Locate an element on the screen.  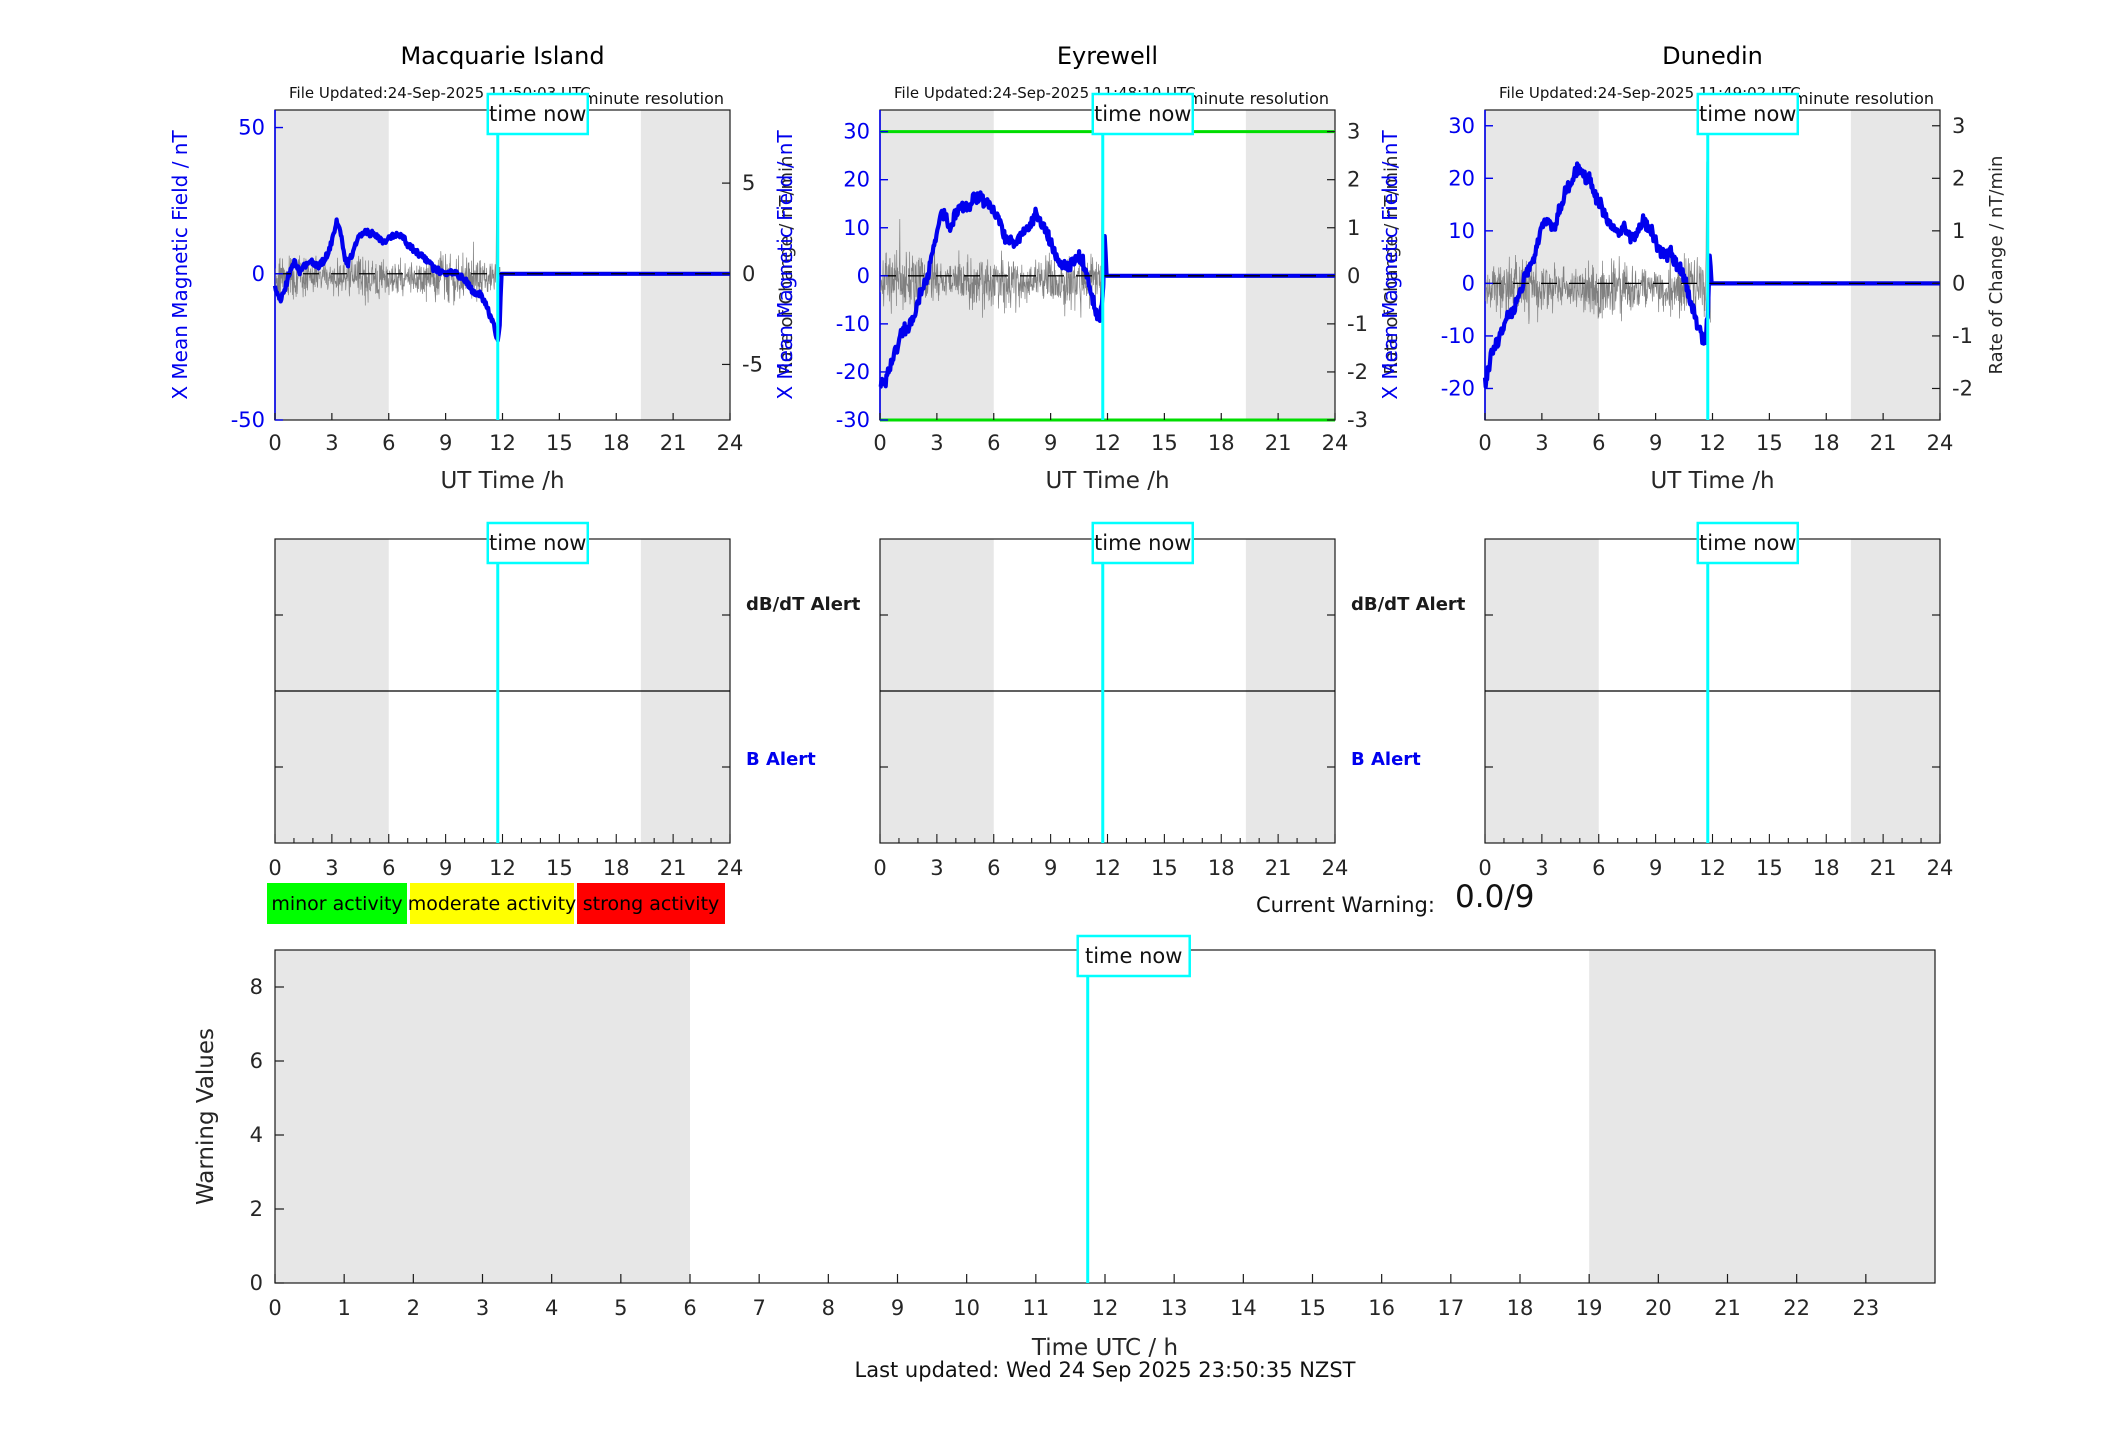
y-tick-label: 50 is located at coordinates (251, 128).